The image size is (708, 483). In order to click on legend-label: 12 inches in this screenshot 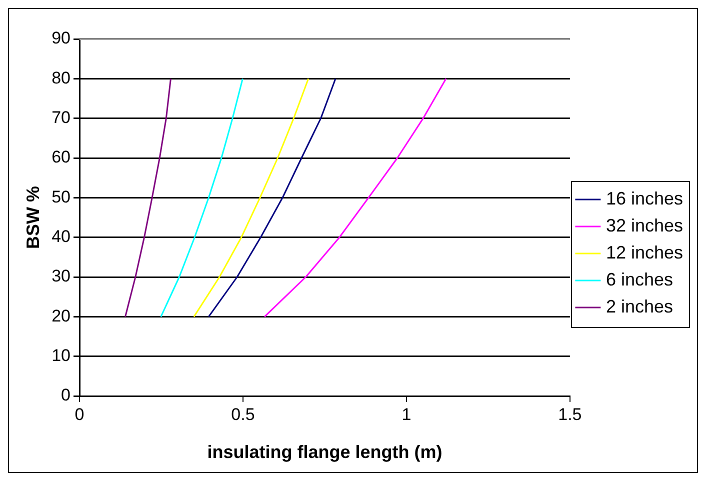, I will do `click(645, 252)`.